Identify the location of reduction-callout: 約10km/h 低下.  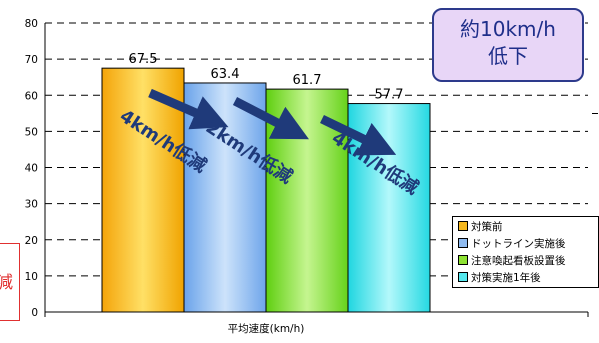
(508, 45).